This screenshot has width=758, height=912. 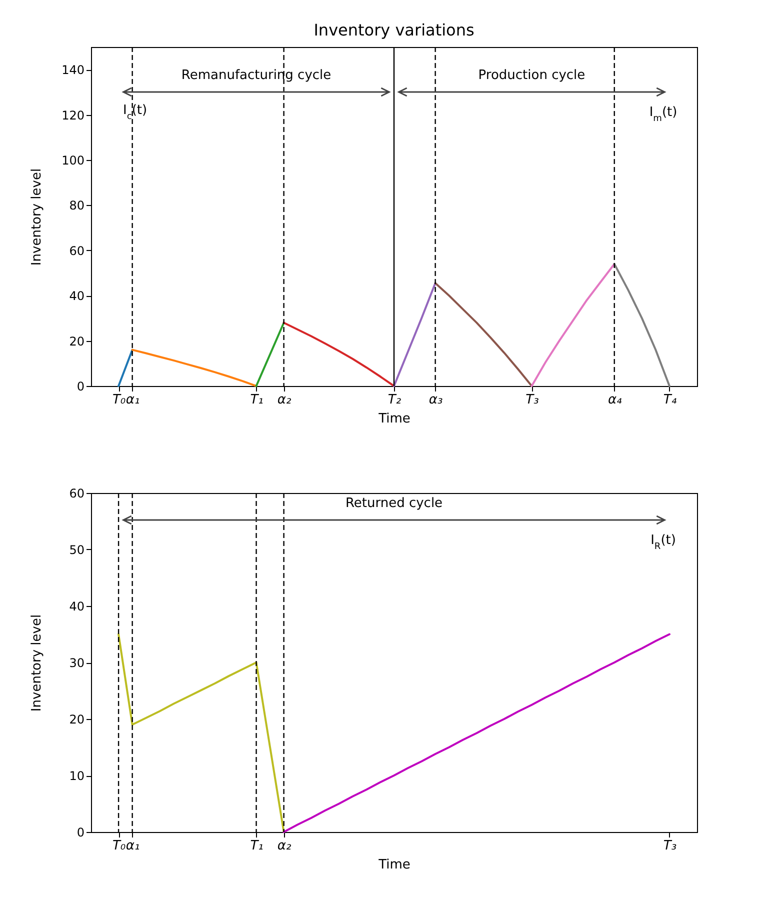 What do you see at coordinates (395, 400) in the screenshot?
I see `x-tick-label: T₂` at bounding box center [395, 400].